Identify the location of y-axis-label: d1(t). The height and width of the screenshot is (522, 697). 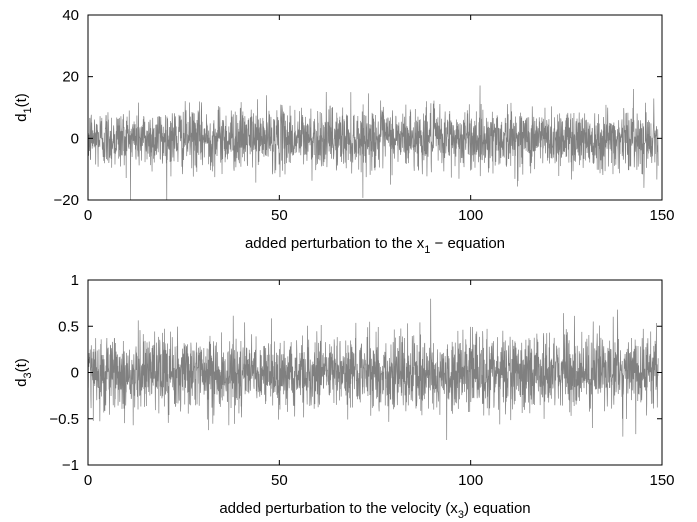
(23, 107).